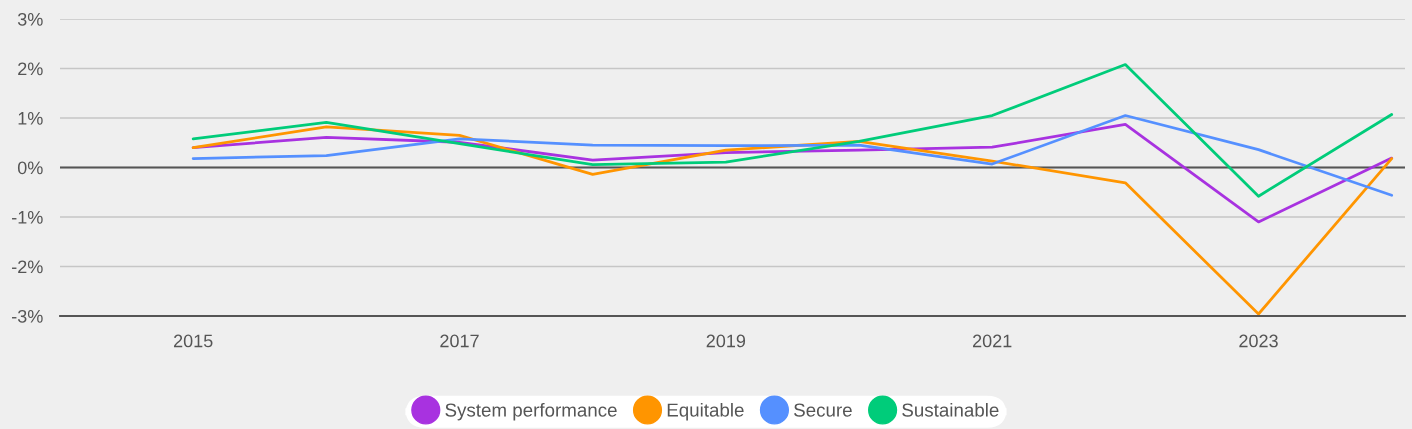 This screenshot has width=1412, height=429. I want to click on y-tick-label: -3%, so click(27, 316).